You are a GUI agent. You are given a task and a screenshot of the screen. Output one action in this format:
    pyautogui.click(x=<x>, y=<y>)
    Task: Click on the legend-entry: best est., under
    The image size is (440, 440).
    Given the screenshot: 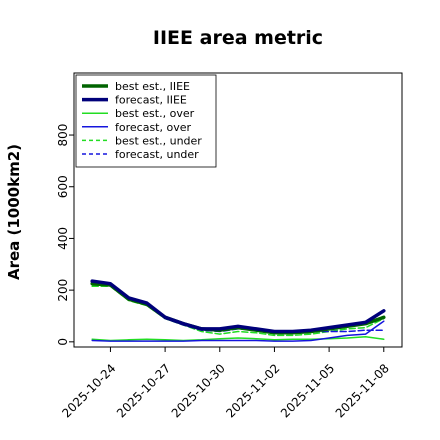 What is the action you would take?
    pyautogui.click(x=158, y=140)
    